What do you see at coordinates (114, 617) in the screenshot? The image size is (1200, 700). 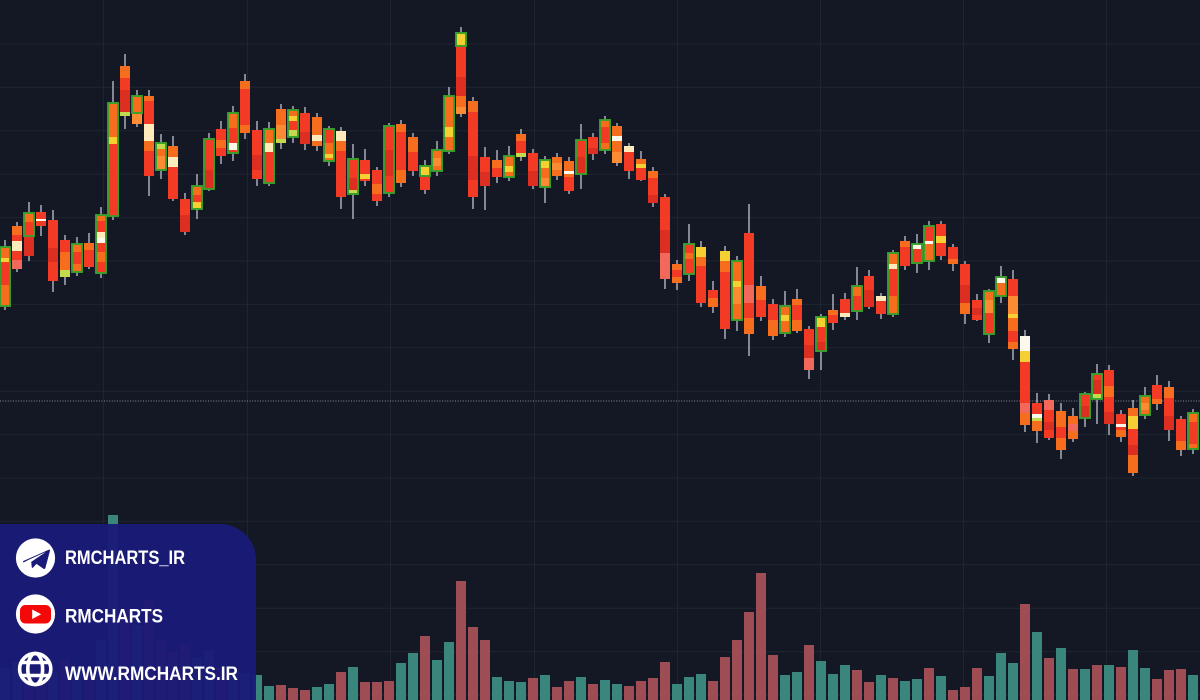 I see `svg-text: RMCHARTS` at bounding box center [114, 617].